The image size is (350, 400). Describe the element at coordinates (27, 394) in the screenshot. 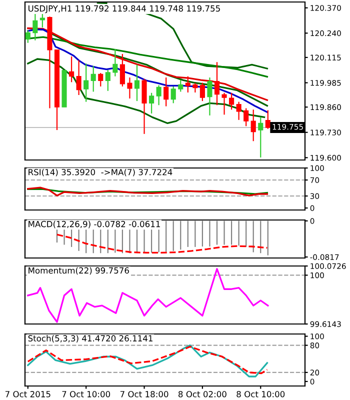

I see `x-tick-label: 7 Oct 2015` at that location.